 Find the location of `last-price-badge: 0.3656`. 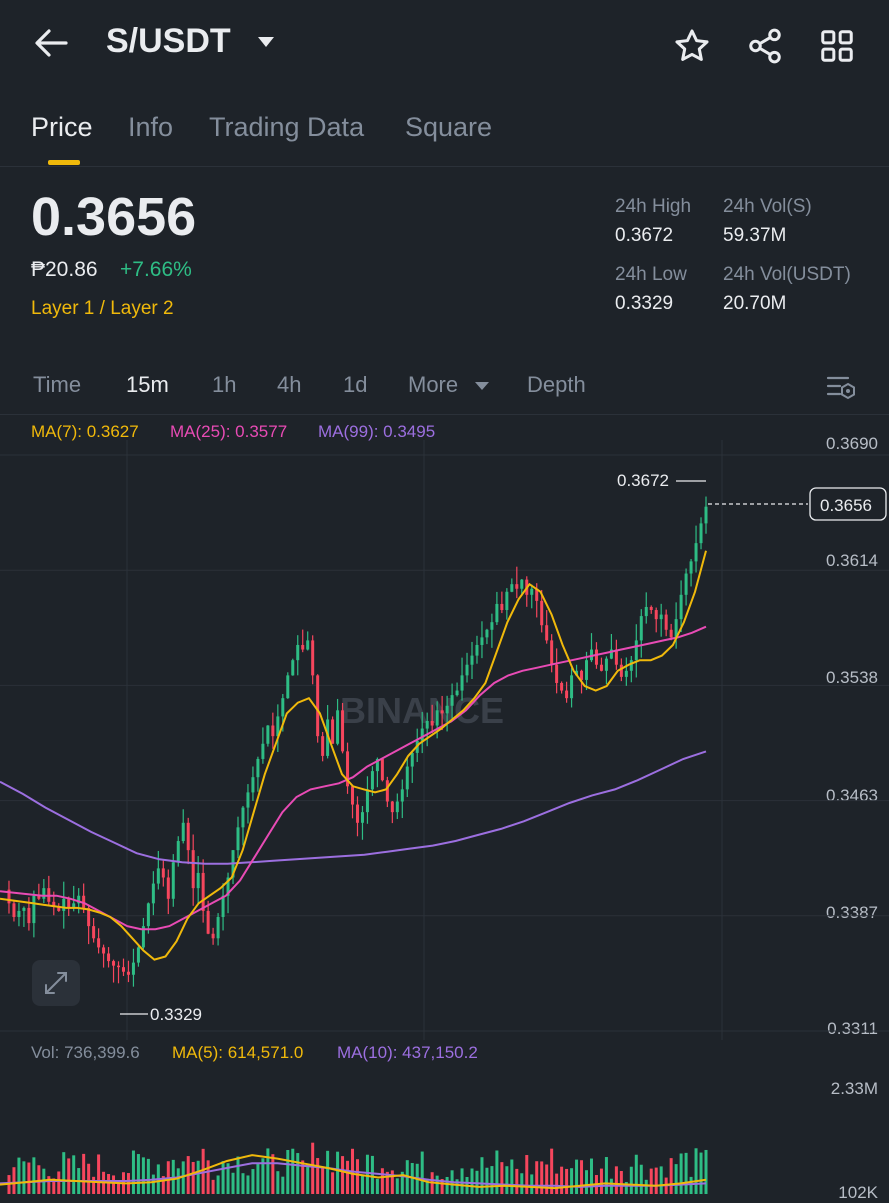

last-price-badge: 0.3656 is located at coordinates (848, 504).